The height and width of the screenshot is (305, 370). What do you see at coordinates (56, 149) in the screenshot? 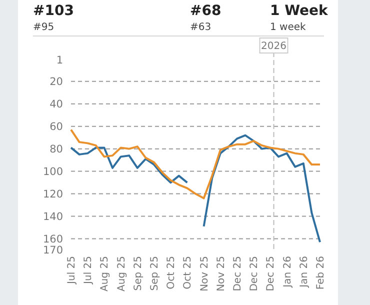
I see `y-tick-label: 80` at bounding box center [56, 149].